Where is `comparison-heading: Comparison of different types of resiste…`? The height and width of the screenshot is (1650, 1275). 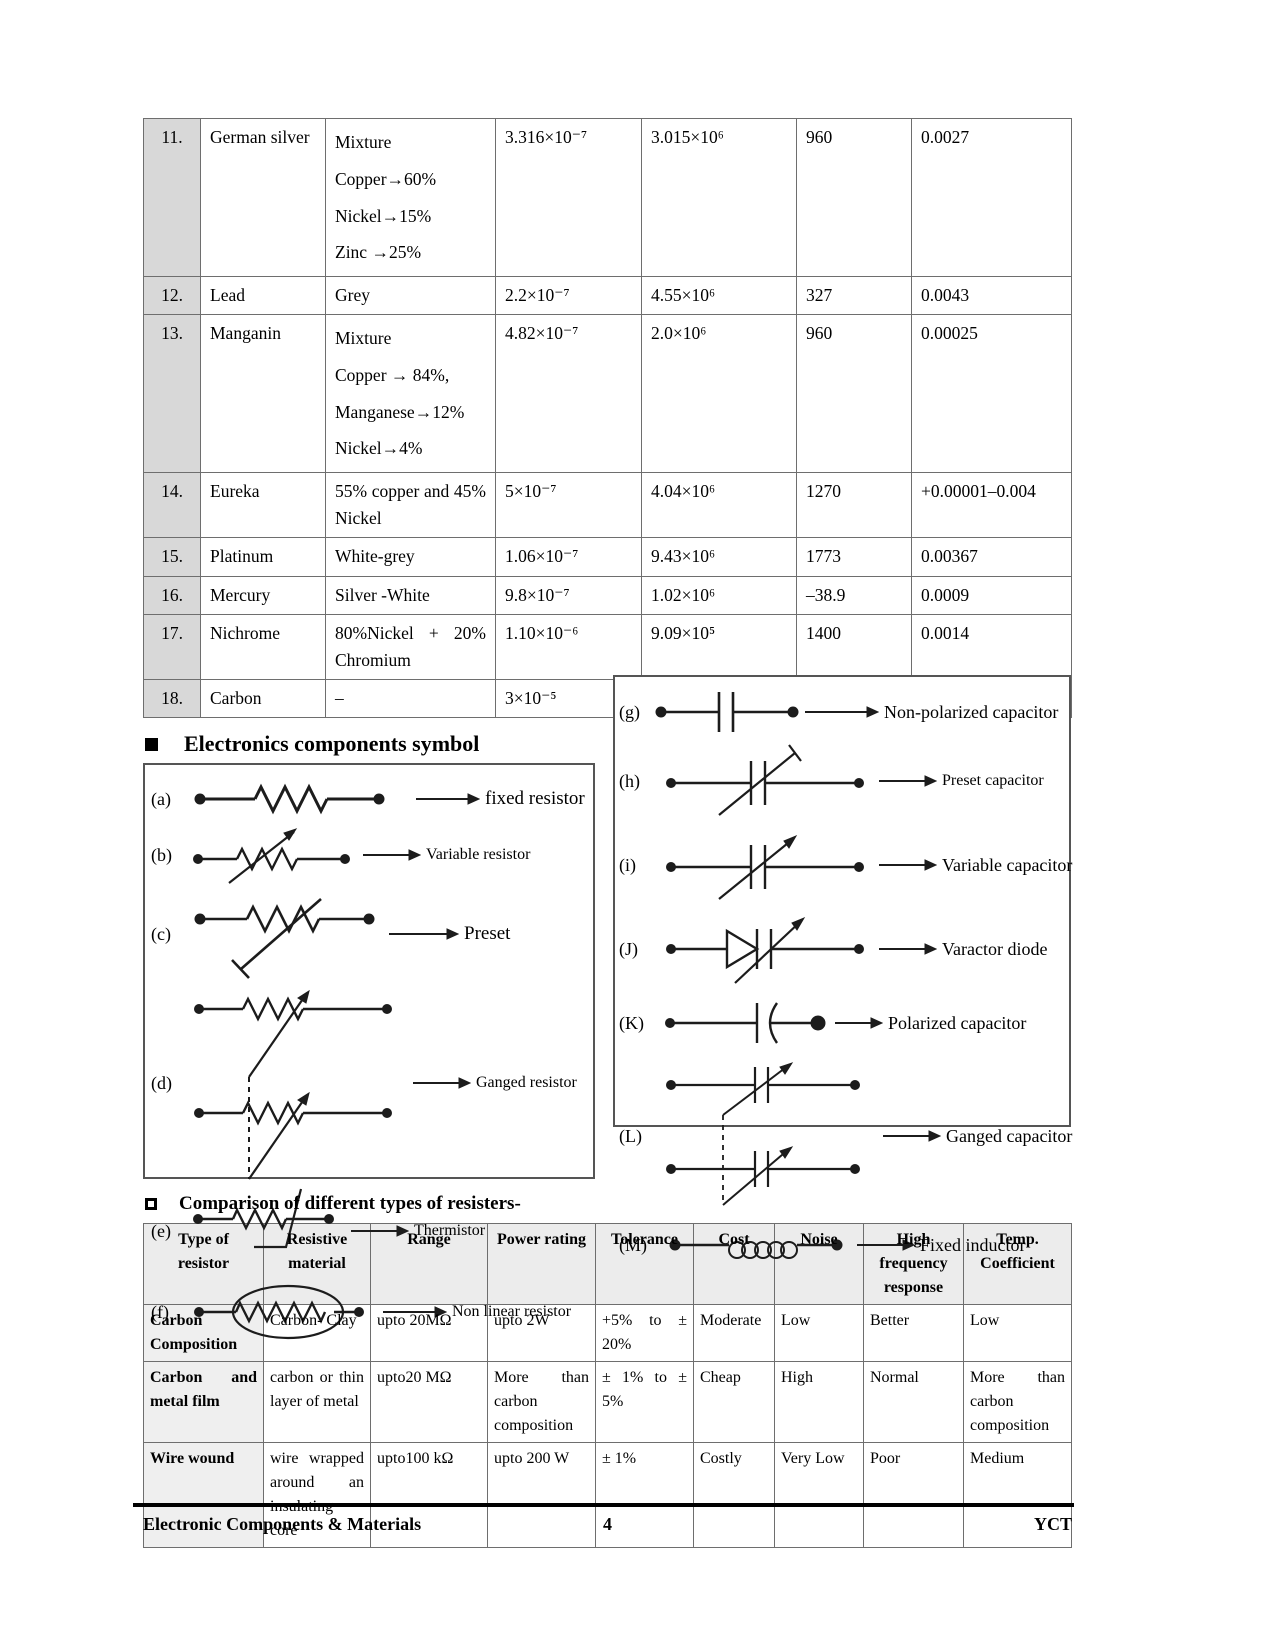
comparison-heading: Comparison of different types of resiste… is located at coordinates (608, 1204).